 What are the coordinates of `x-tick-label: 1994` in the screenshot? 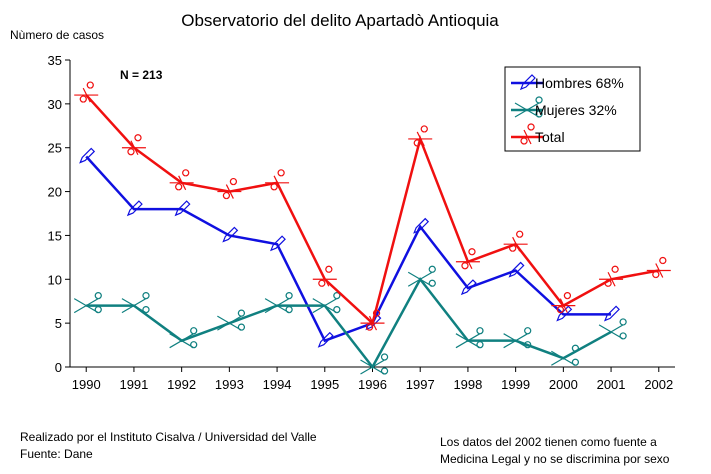 It's located at (277, 384).